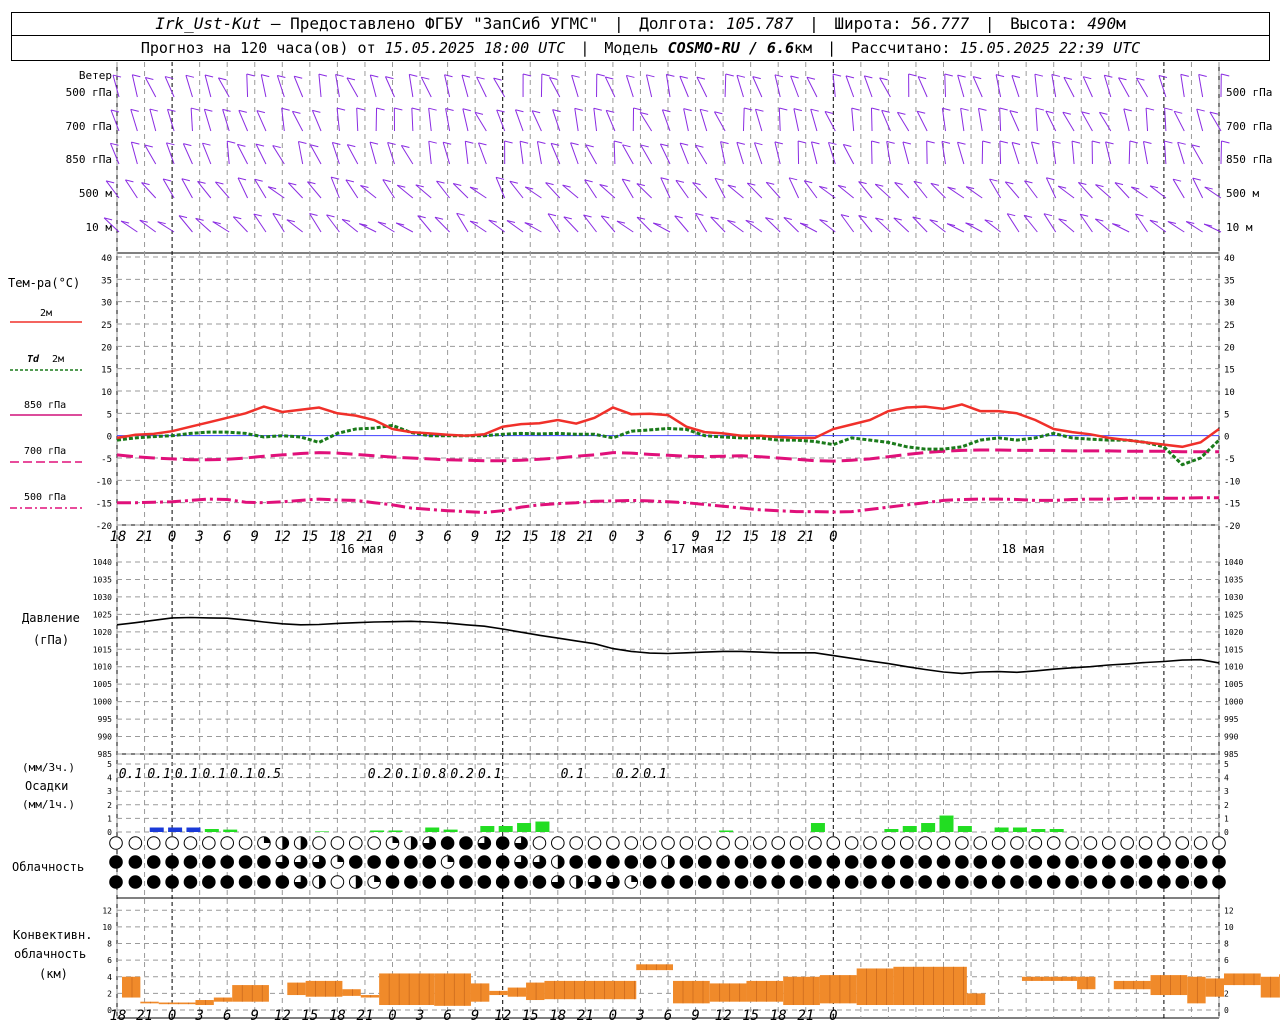 Image resolution: width=1280 pixels, height=1024 pixels. What do you see at coordinates (1233, 562) in the screenshot?
I see `pressure-tick-right: 1040` at bounding box center [1233, 562].